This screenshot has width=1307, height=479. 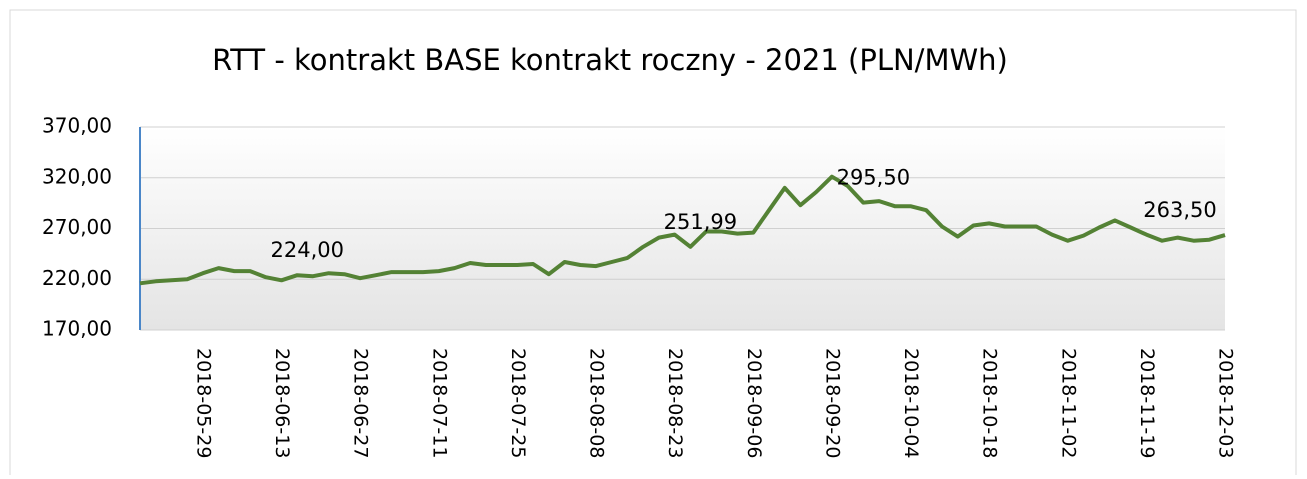 I want to click on x-tick-label: 2018-07-11, so click(x=439, y=403).